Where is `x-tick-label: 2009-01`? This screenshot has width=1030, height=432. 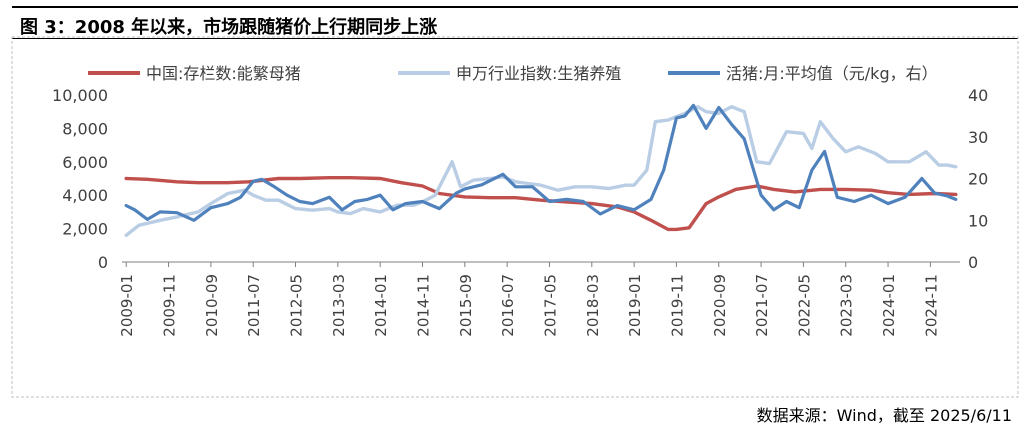
x-tick-label: 2009-01 is located at coordinates (127, 305).